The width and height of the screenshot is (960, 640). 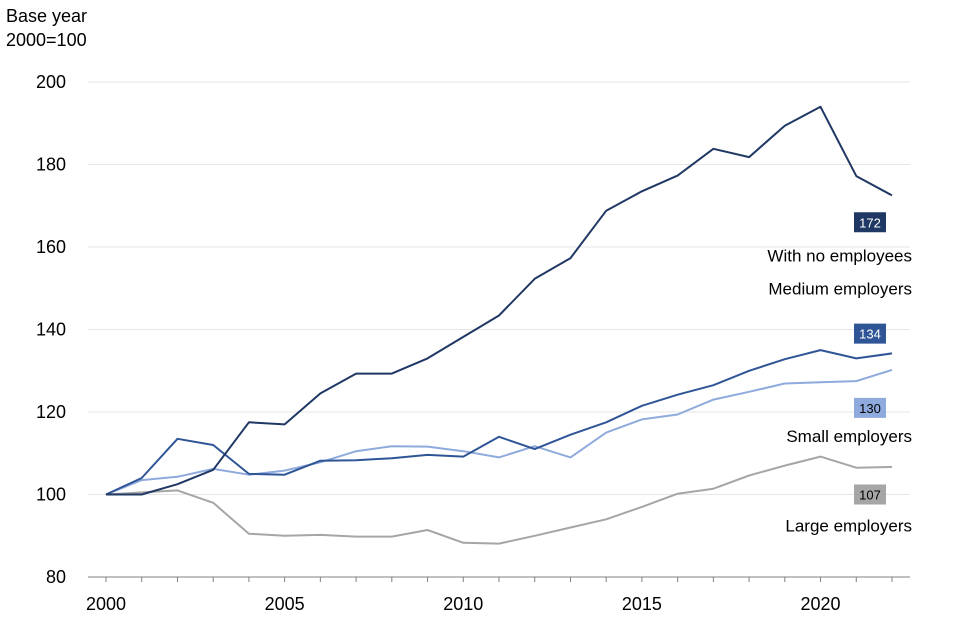 I want to click on end-value-label-large-employers: 107, so click(x=870, y=495).